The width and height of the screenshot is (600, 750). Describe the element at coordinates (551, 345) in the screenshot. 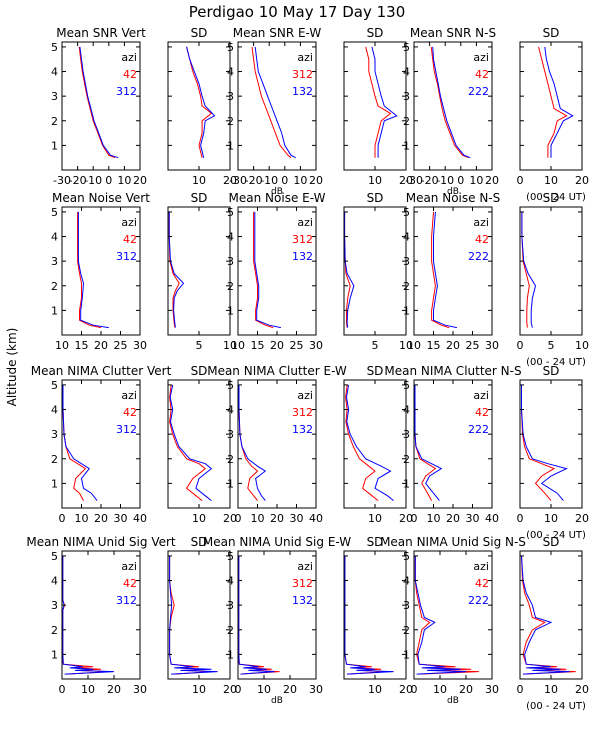

I see `x-tick-label: 5` at that location.